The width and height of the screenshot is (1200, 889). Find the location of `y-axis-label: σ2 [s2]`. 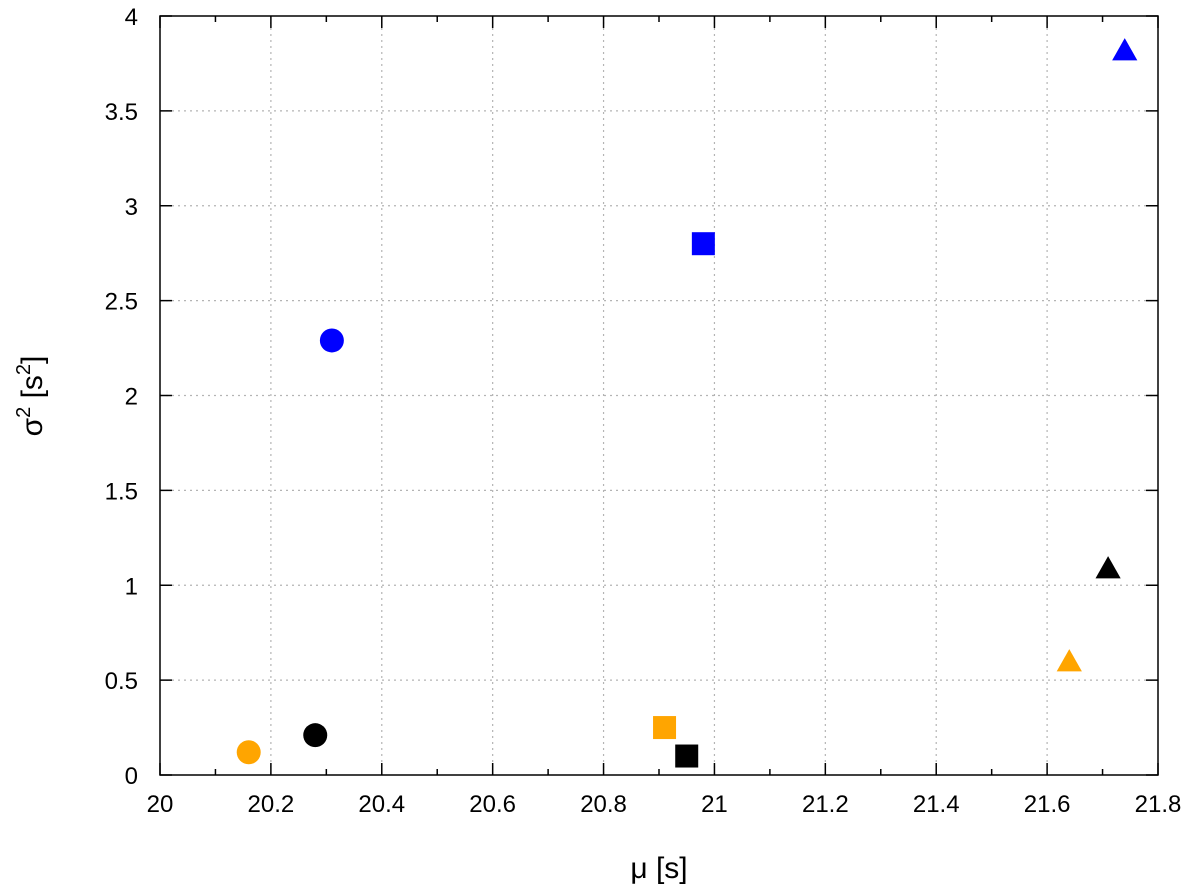

y-axis-label: σ2 [s2] is located at coordinates (31, 396).